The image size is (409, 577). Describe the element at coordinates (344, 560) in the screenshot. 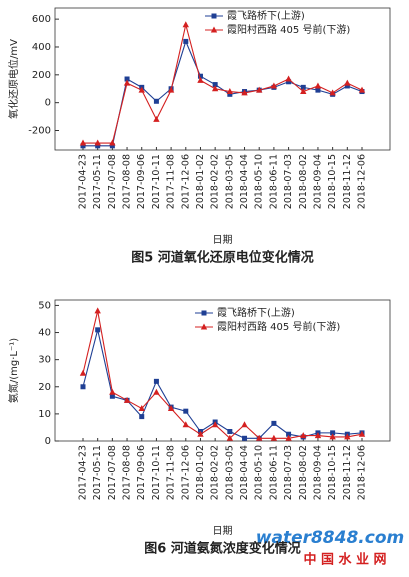

I see `watermark-site: 中 国 水 业 网` at that location.